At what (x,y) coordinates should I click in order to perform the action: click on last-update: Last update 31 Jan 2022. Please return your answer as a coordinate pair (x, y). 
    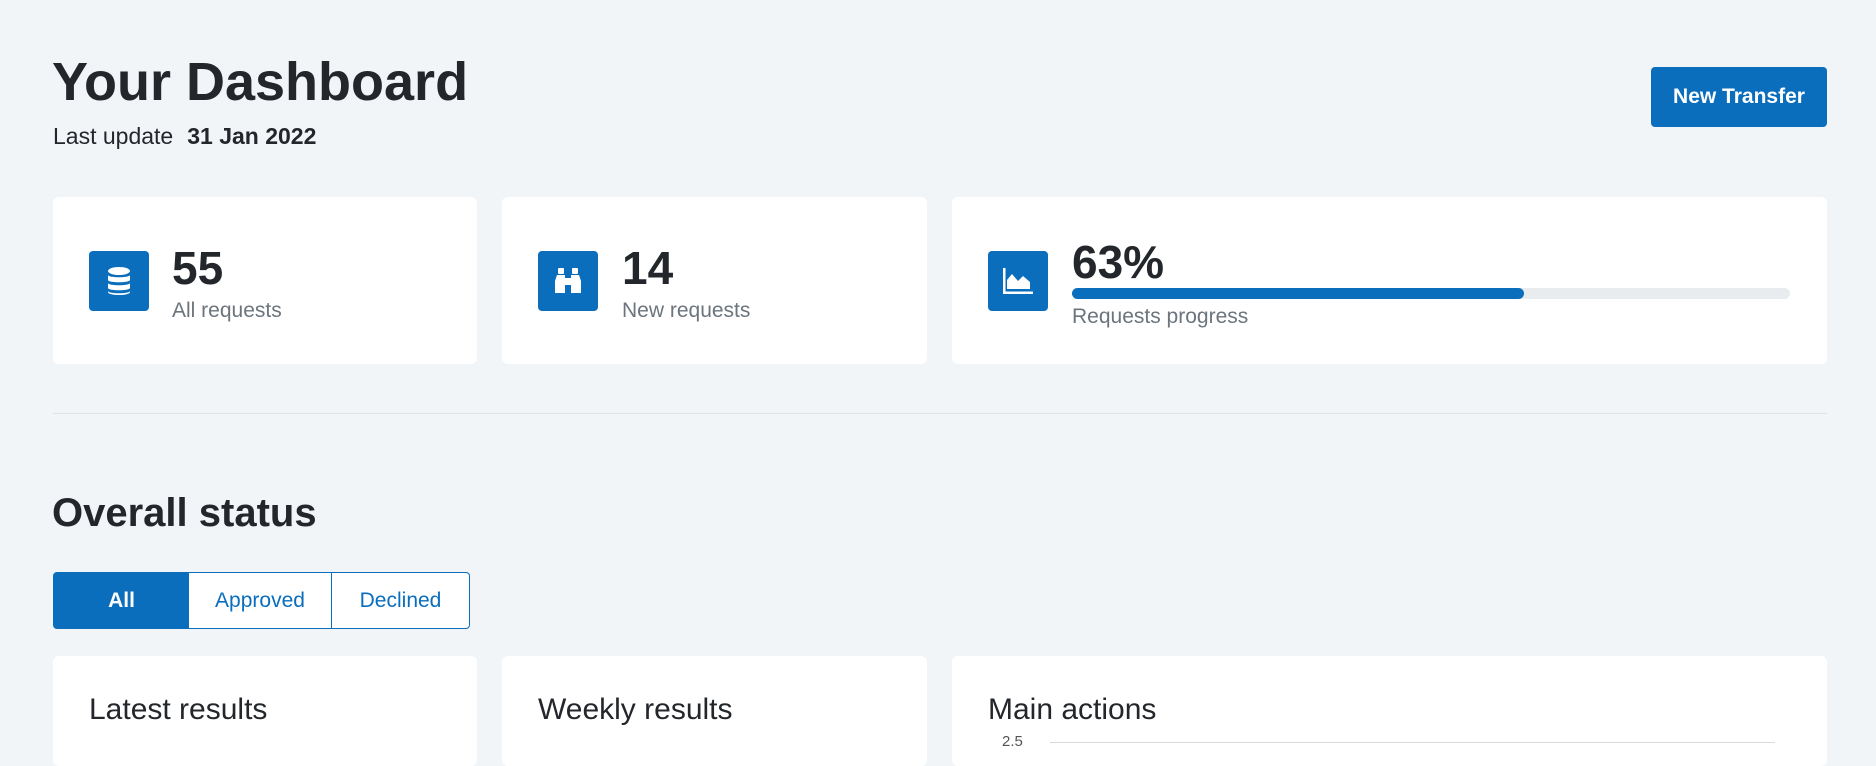
    Looking at the image, I should click on (184, 136).